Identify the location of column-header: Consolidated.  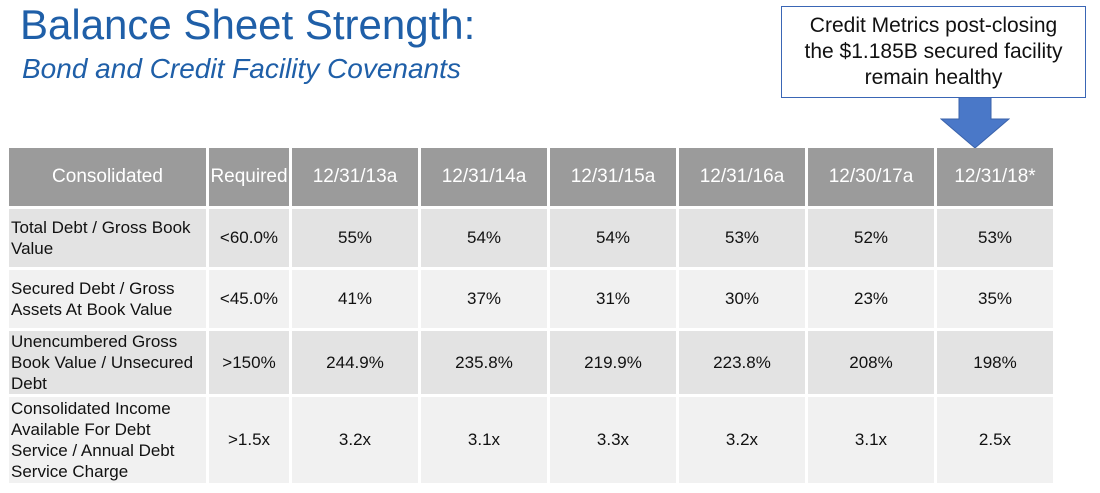
(107, 177).